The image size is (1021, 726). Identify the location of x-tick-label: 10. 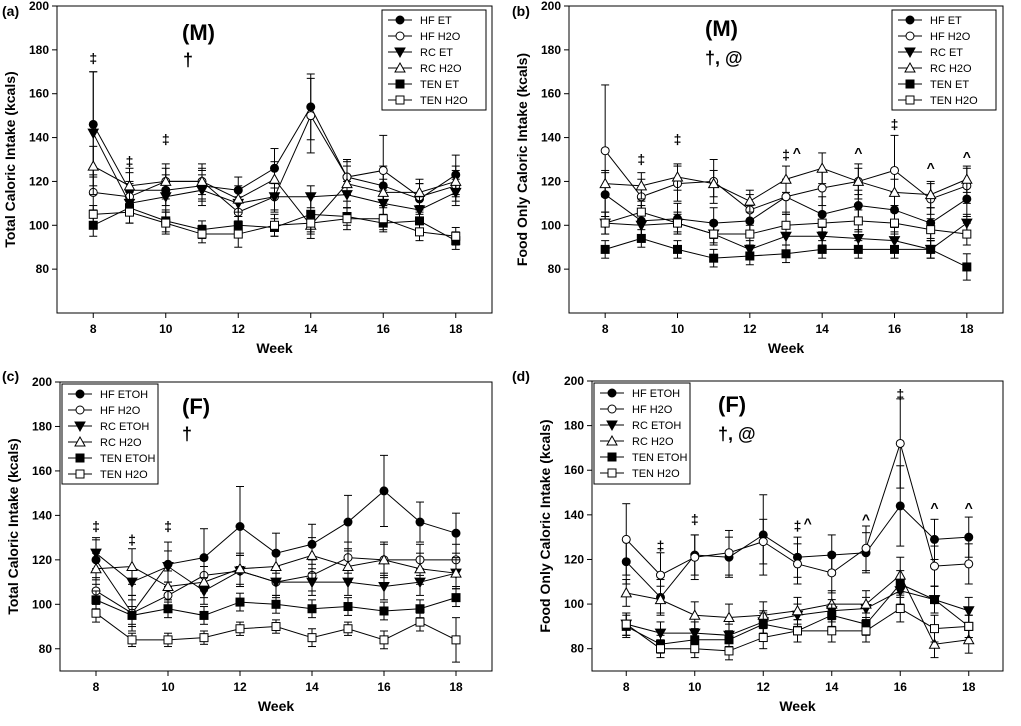
(168, 687).